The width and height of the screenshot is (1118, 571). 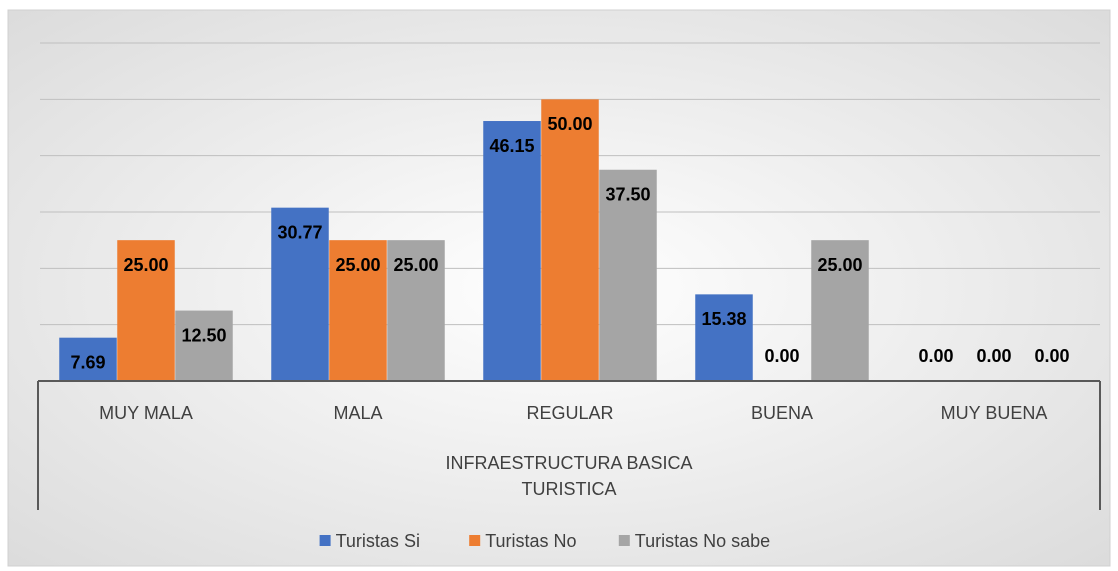 I want to click on legend-label: Turistas No, so click(x=530, y=541).